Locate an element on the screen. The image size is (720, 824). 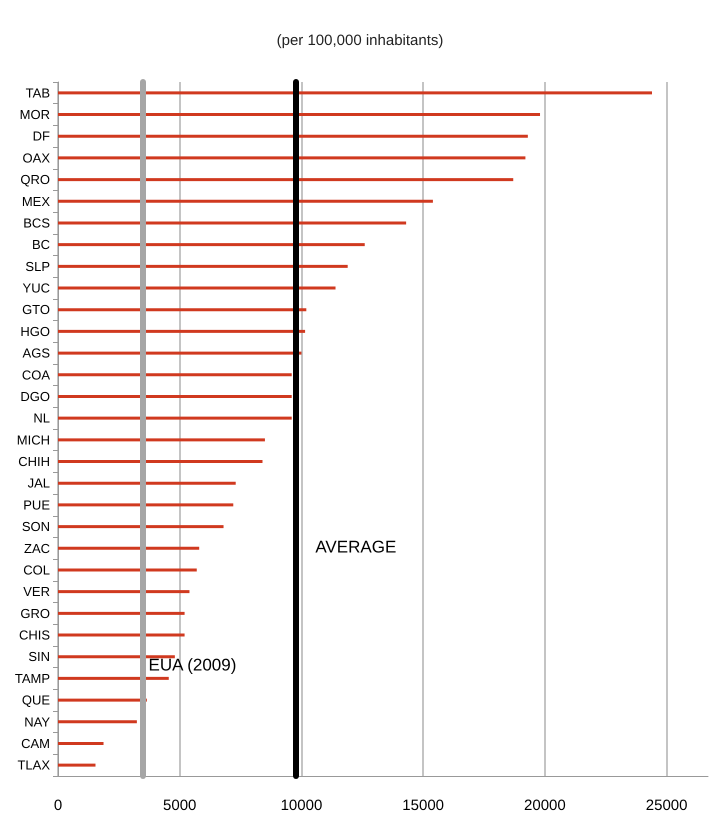
y-tick-label: SON is located at coordinates (36, 526).